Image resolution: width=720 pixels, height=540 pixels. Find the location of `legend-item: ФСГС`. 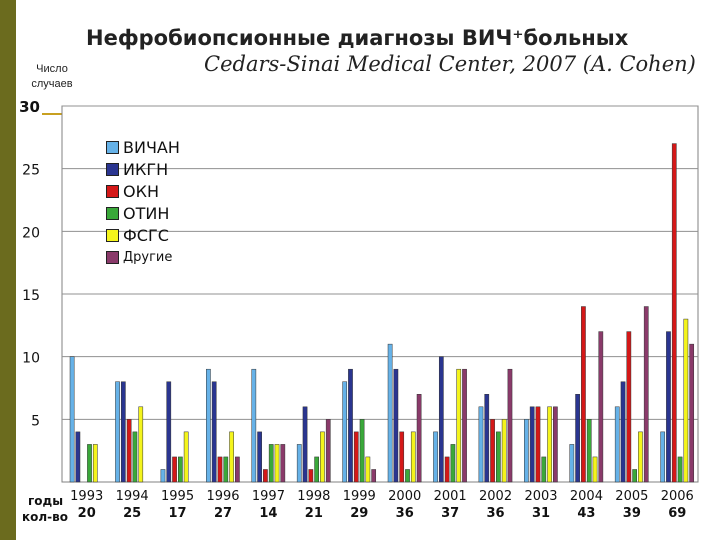

legend-item: ФСГС is located at coordinates (143, 235).